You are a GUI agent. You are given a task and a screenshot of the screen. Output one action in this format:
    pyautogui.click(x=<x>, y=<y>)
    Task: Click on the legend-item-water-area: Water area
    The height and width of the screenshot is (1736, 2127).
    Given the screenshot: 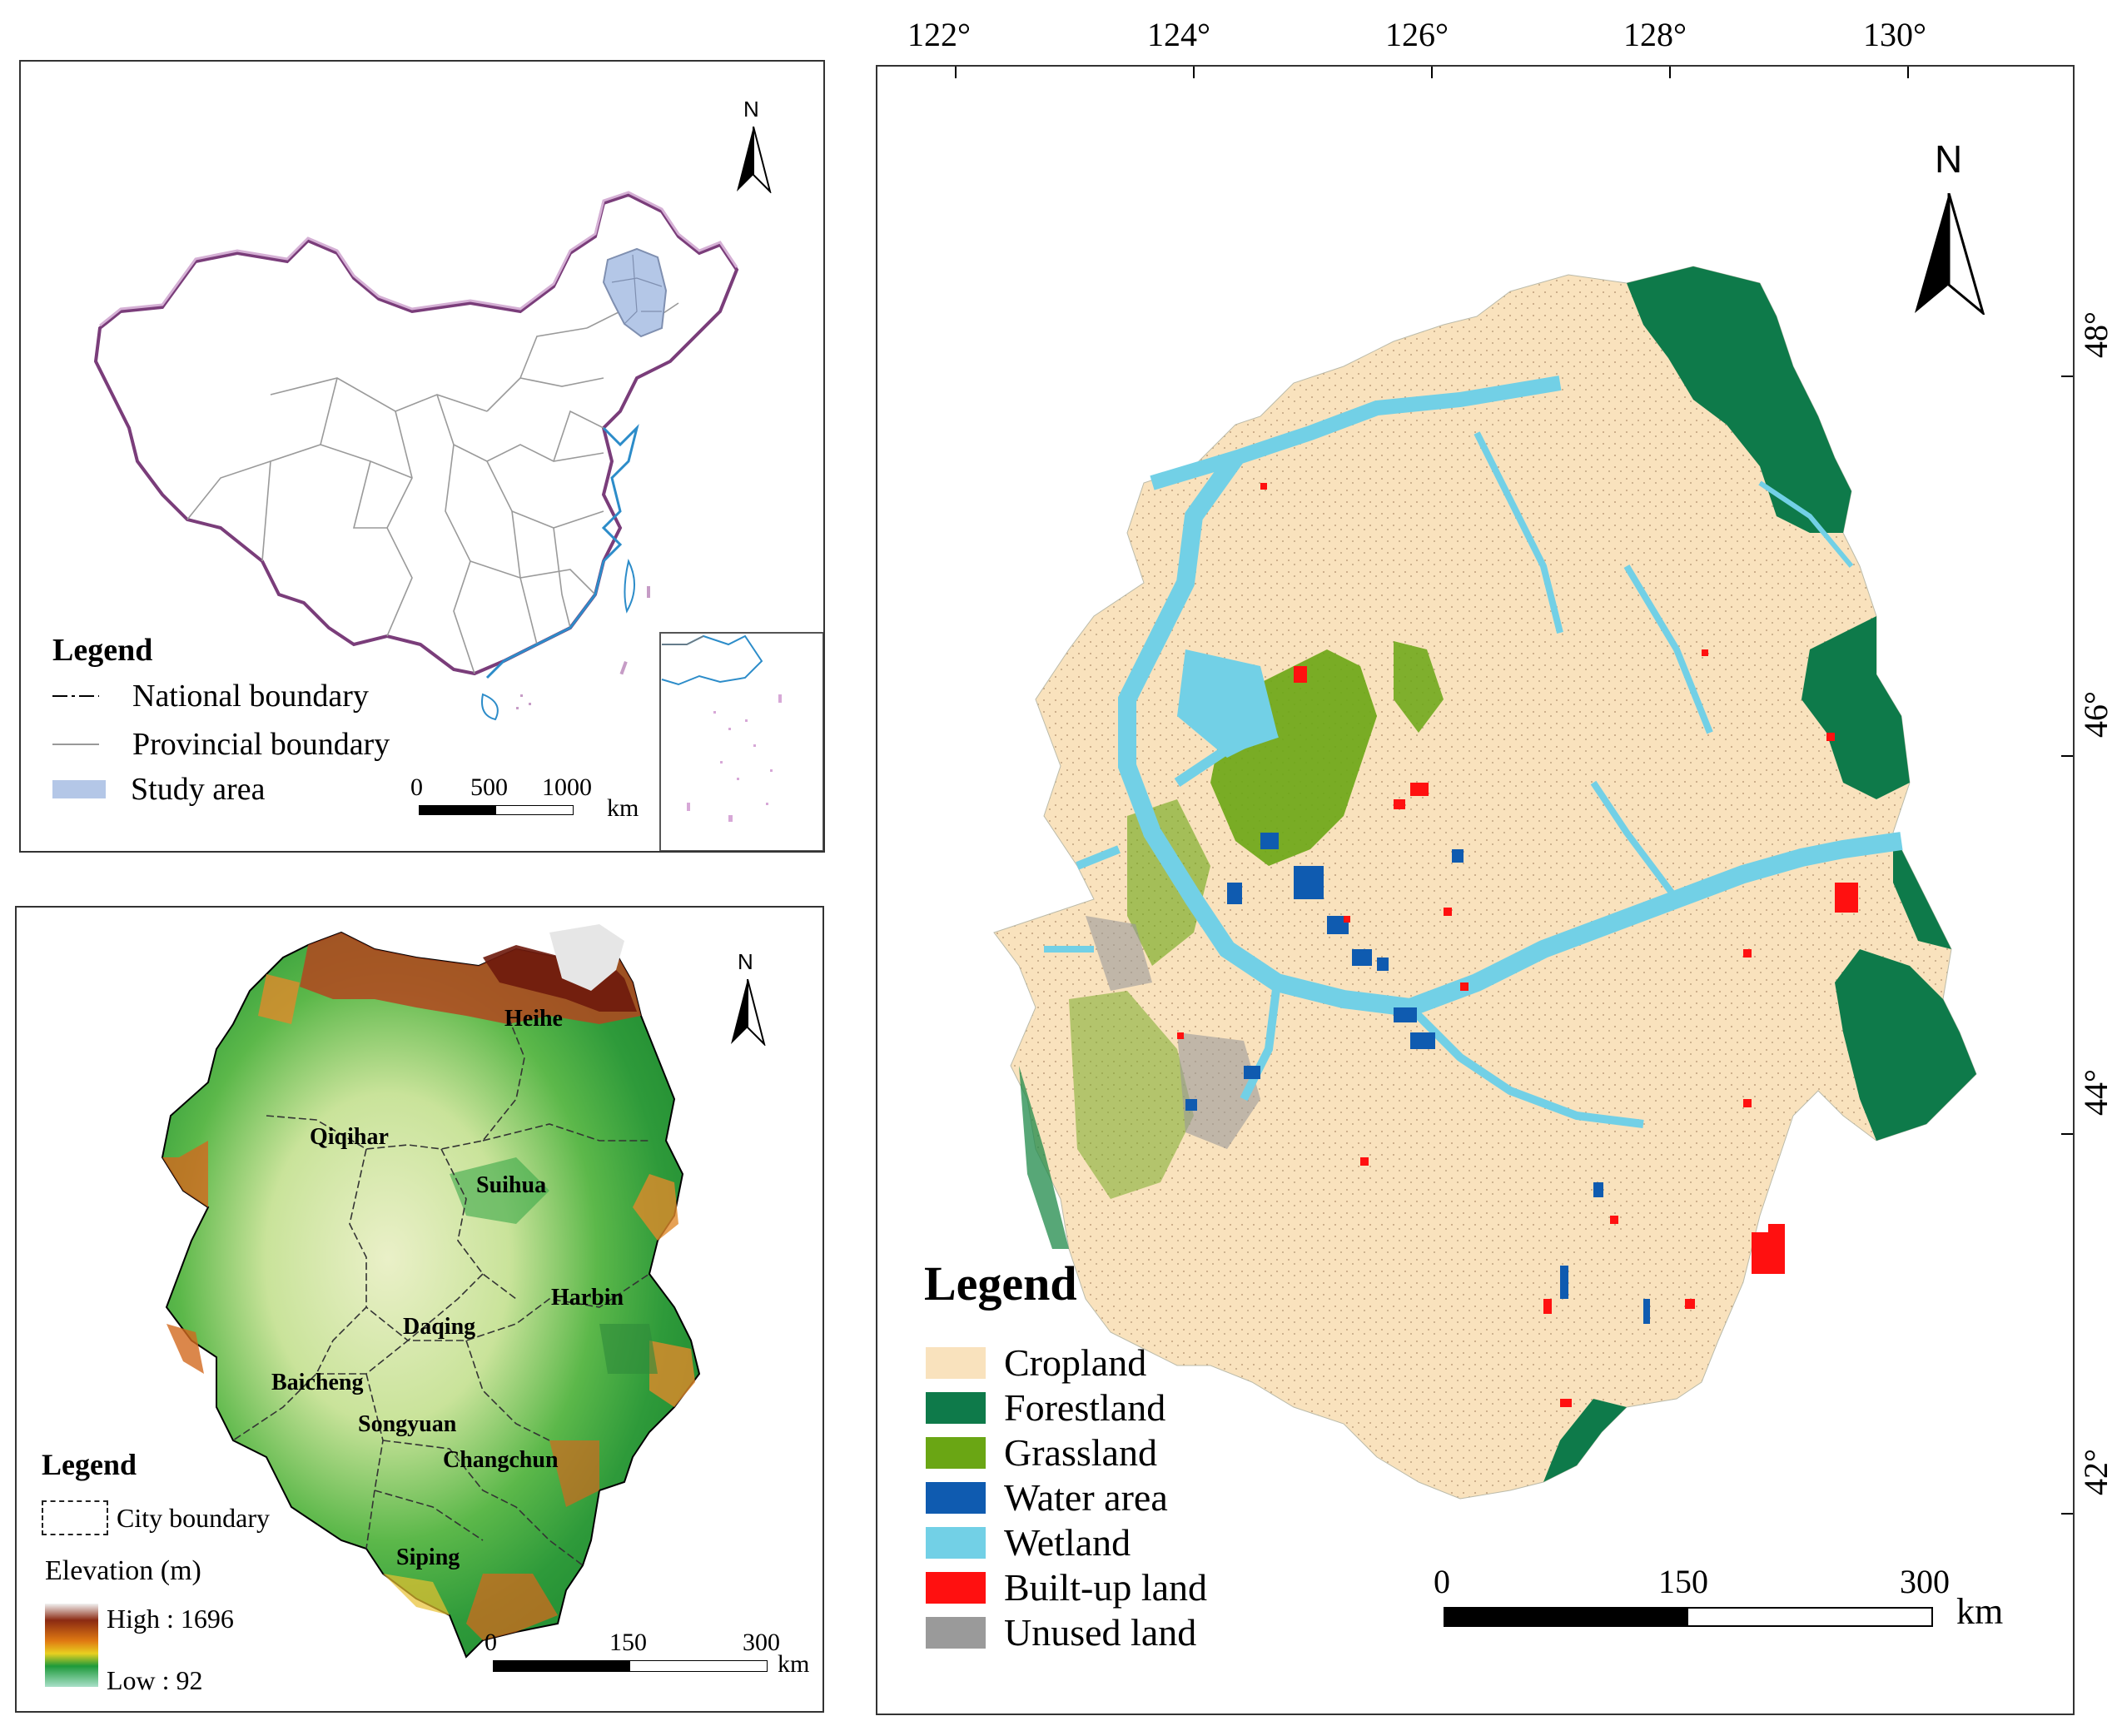 What is the action you would take?
    pyautogui.click(x=1066, y=1497)
    